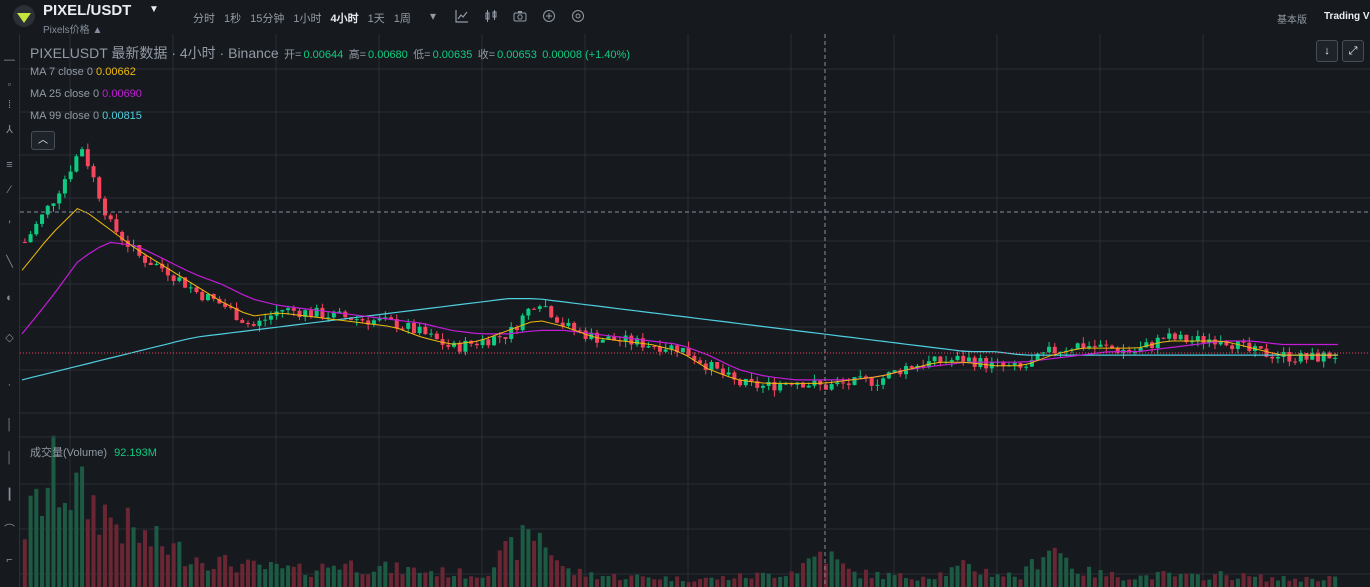 Image resolution: width=1370 pixels, height=587 pixels. Describe the element at coordinates (9, 60) in the screenshot. I see `cursor-tool-icon: —` at that location.